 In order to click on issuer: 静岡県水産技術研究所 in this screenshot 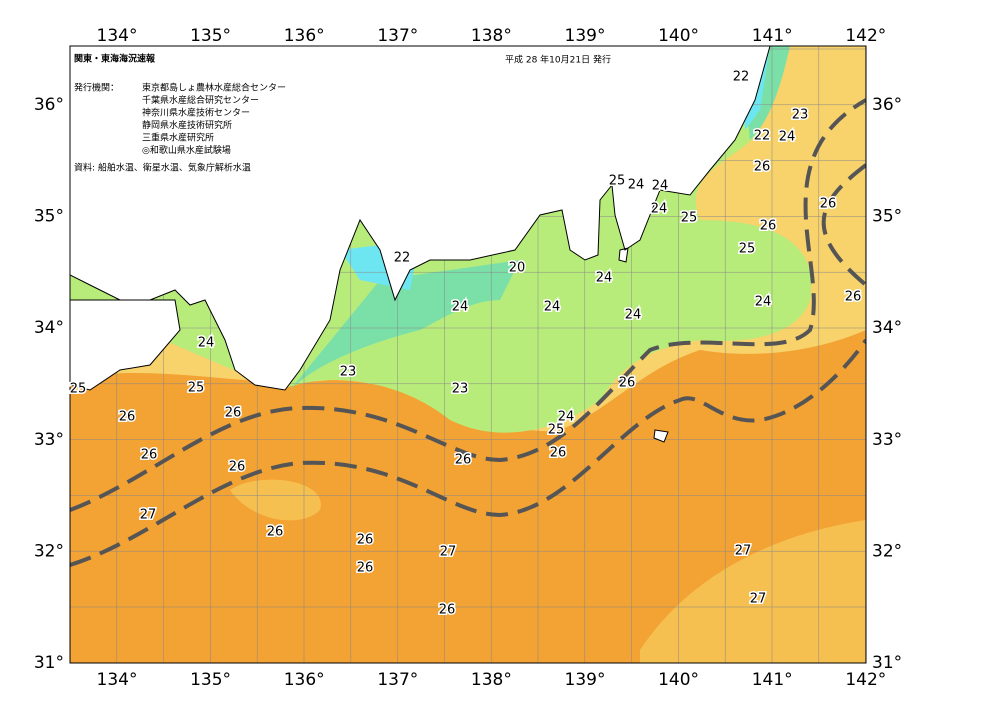, I will do `click(187, 125)`.